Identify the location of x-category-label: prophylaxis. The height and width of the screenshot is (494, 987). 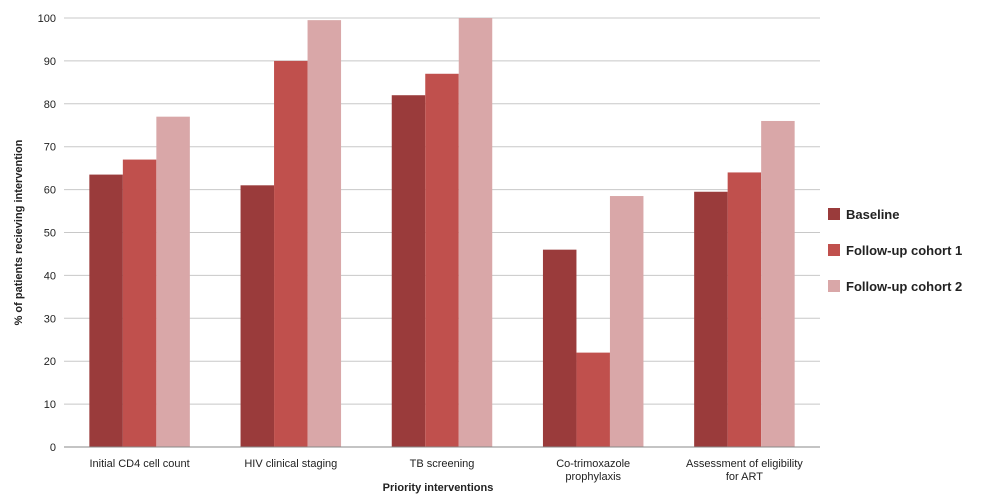
(593, 477).